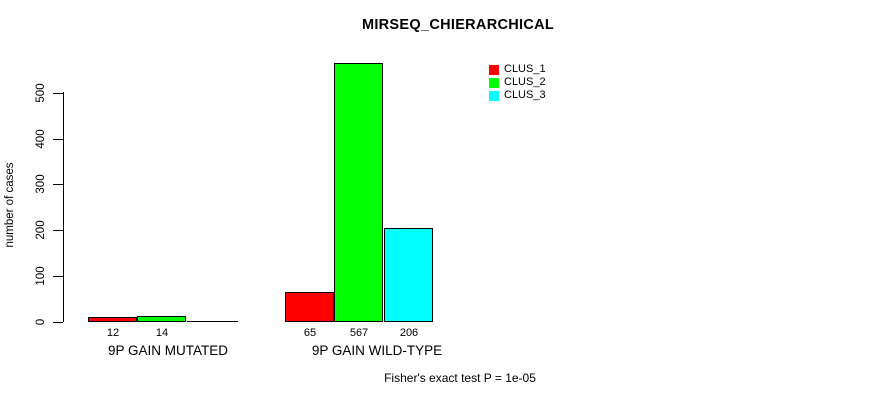 The image size is (890, 400). I want to click on legend: CLUS_1 CLUS_2 CLUS_3, so click(517, 82).